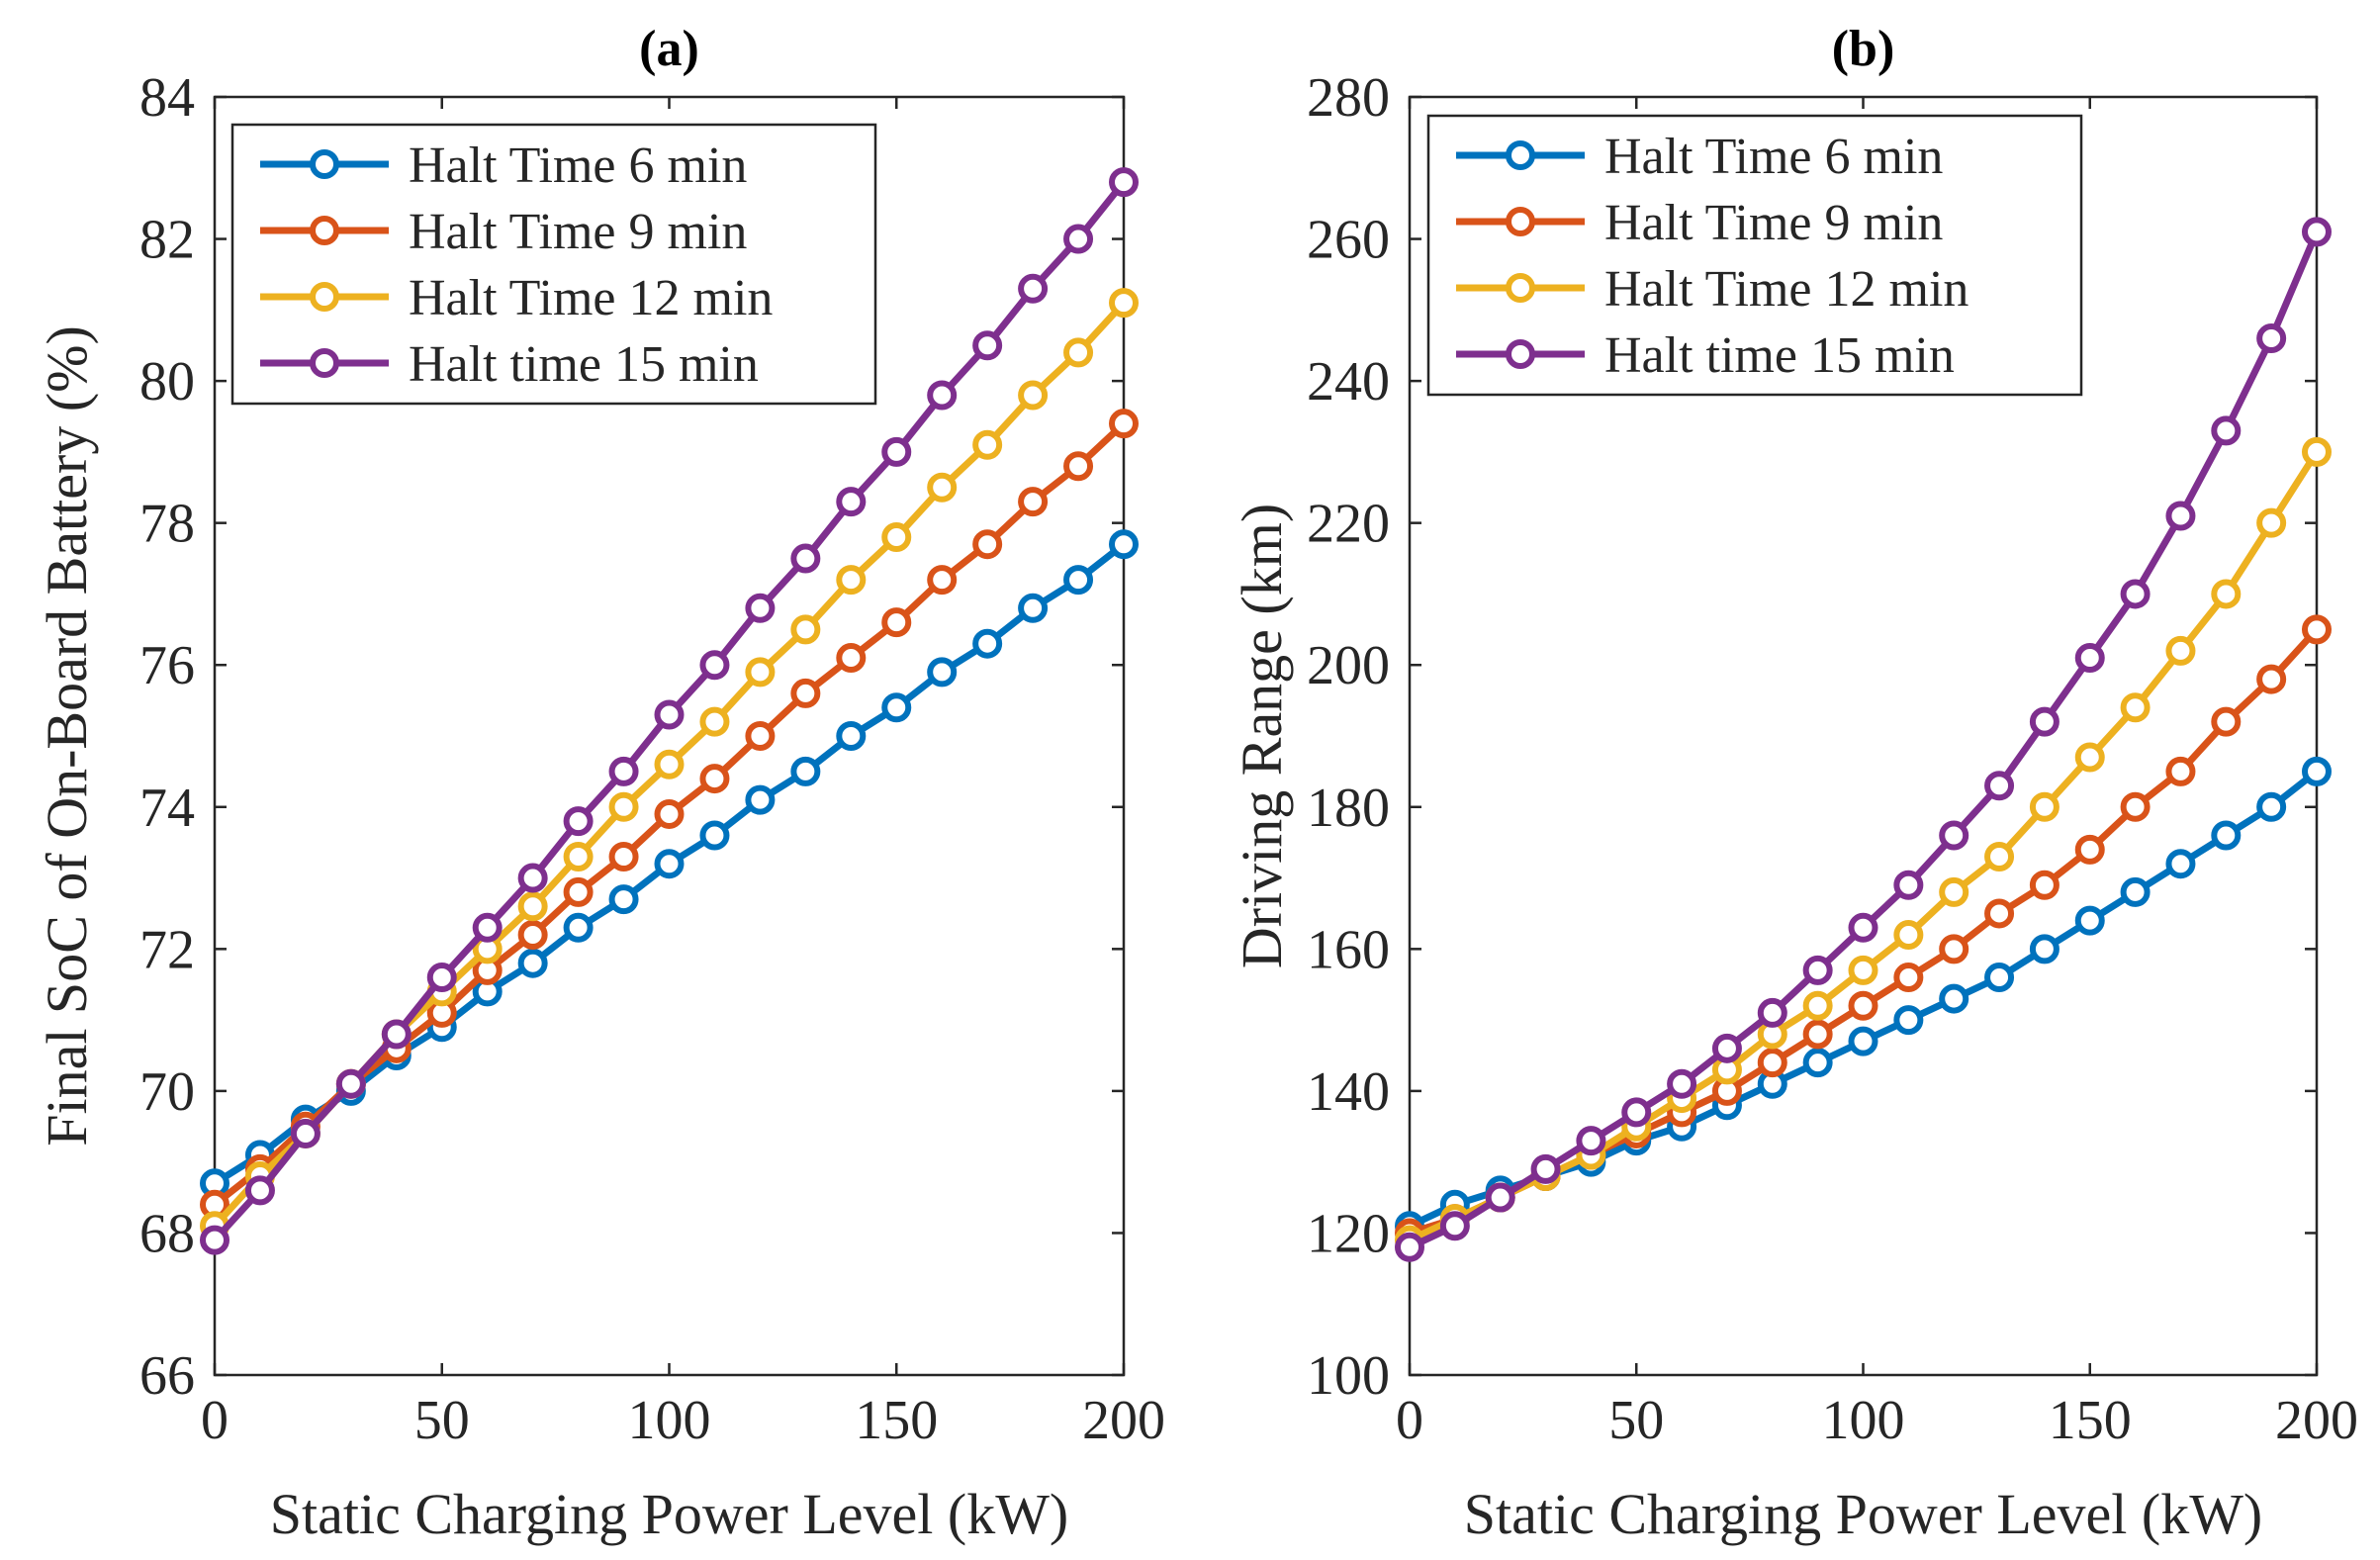  What do you see at coordinates (1262, 736) in the screenshot?
I see `y-axis-label: Driving Range (km)` at bounding box center [1262, 736].